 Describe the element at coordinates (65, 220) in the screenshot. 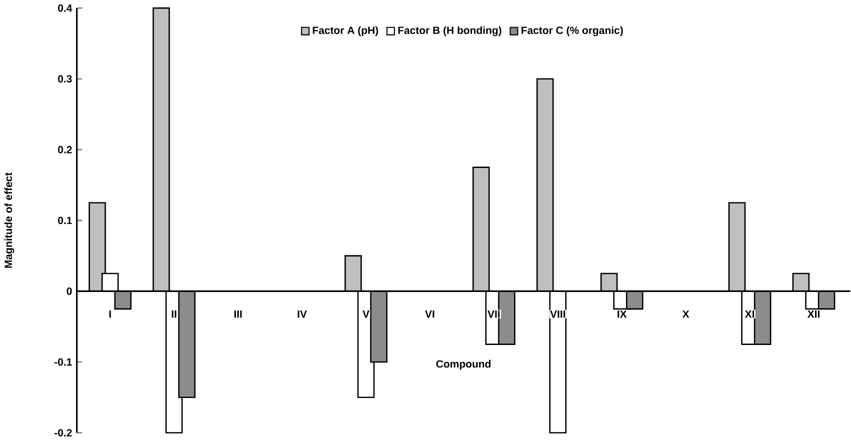

I see `y-tick-label: 0.1` at that location.